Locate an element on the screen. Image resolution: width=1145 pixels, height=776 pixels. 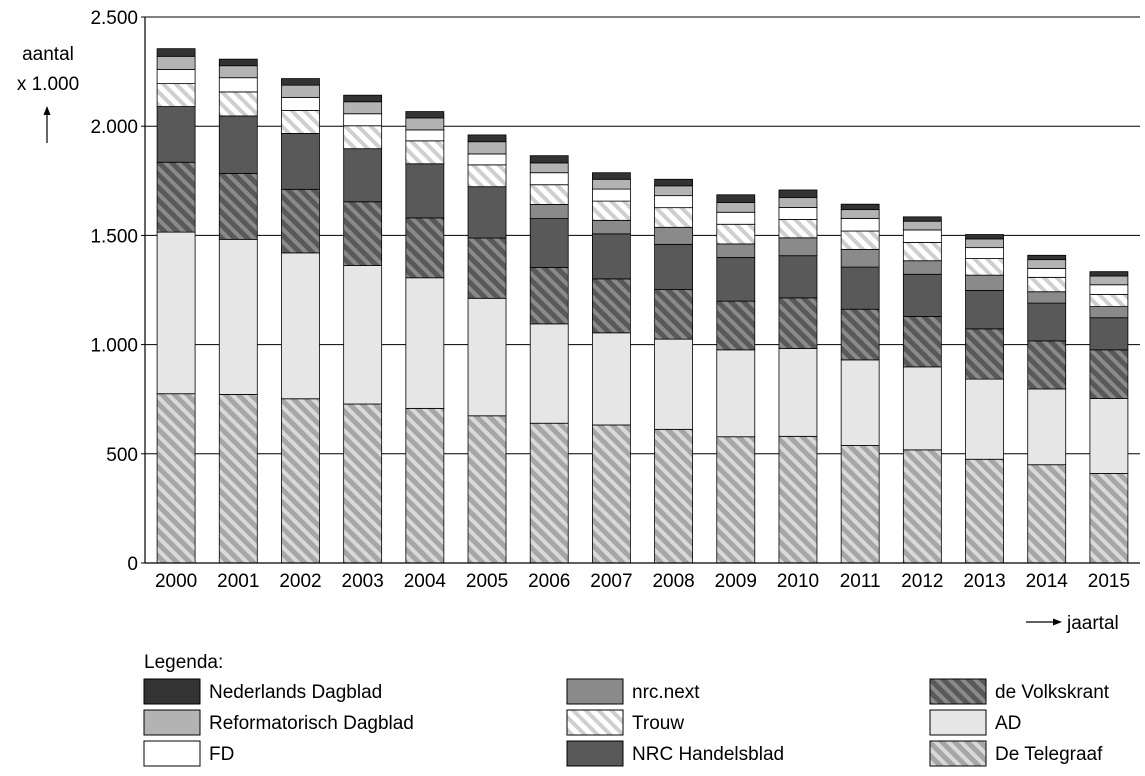
y-tick-label: 1.000 is located at coordinates (114, 346).